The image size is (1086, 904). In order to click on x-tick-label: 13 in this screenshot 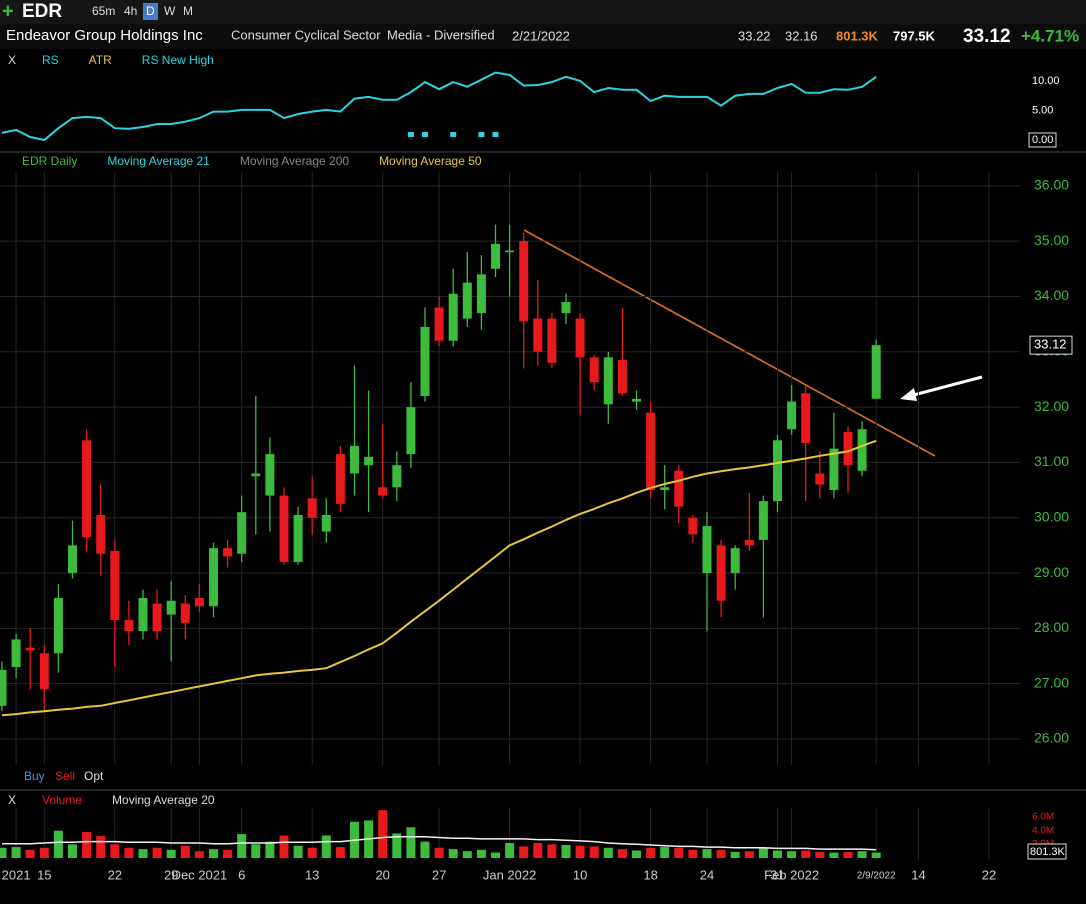, I will do `click(312, 874)`.